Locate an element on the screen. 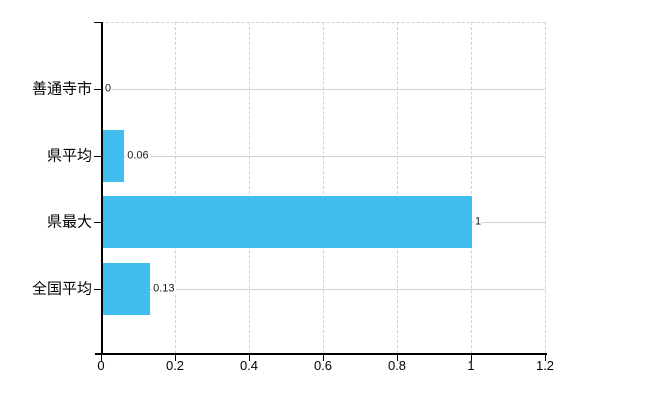 The height and width of the screenshot is (400, 650). y-axis-line is located at coordinates (102, 187).